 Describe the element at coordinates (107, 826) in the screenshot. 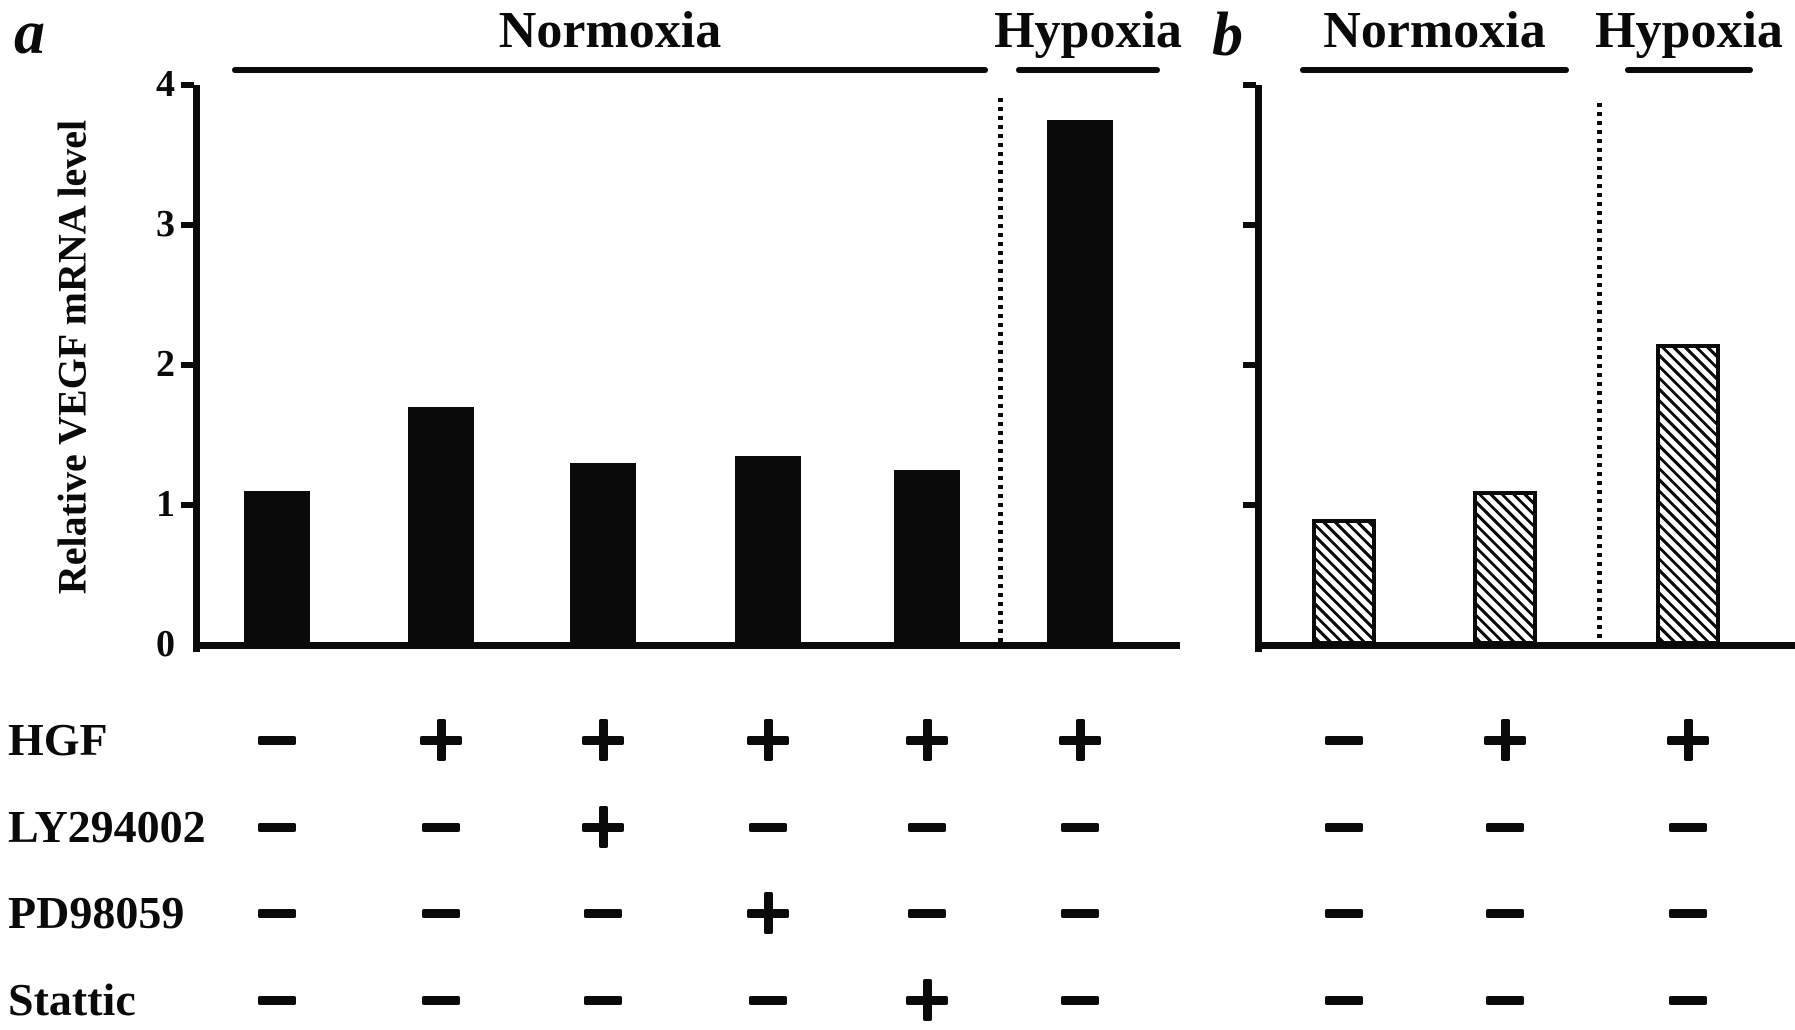

I see `row-label-ly294002: LY294002` at that location.